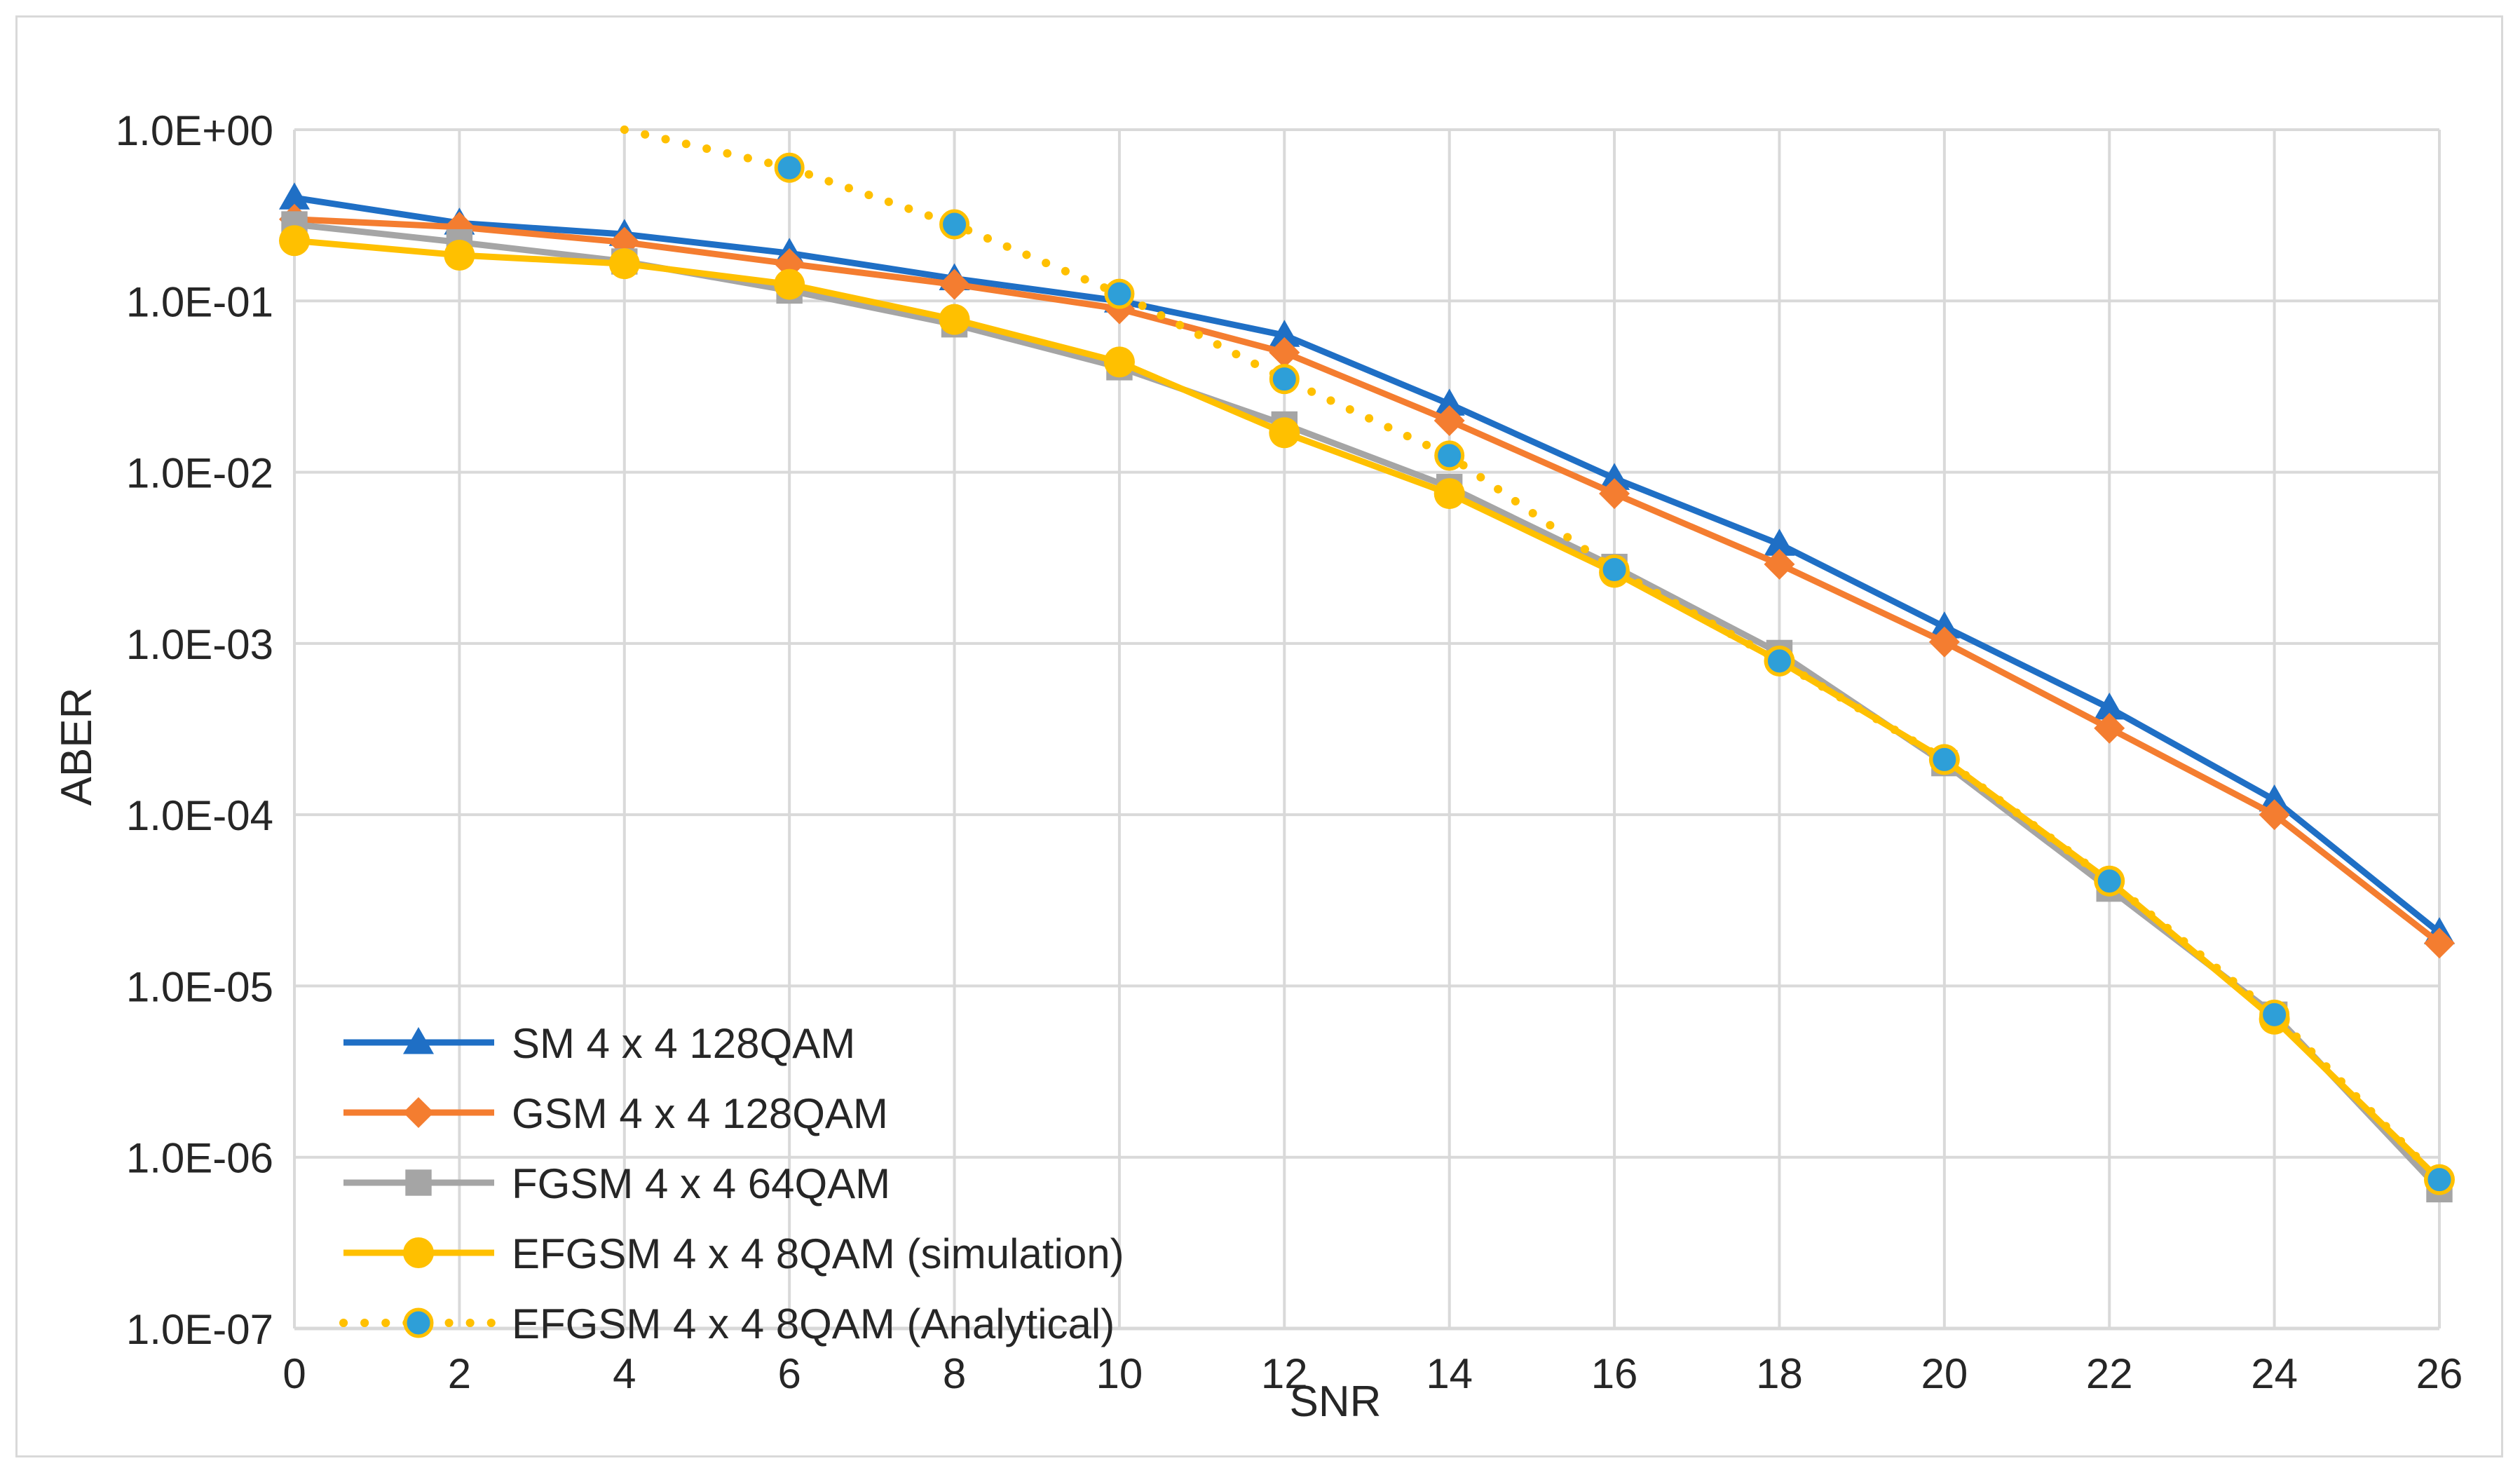 The height and width of the screenshot is (1475, 2520). I want to click on x-tick-label: 12, so click(1284, 1373).